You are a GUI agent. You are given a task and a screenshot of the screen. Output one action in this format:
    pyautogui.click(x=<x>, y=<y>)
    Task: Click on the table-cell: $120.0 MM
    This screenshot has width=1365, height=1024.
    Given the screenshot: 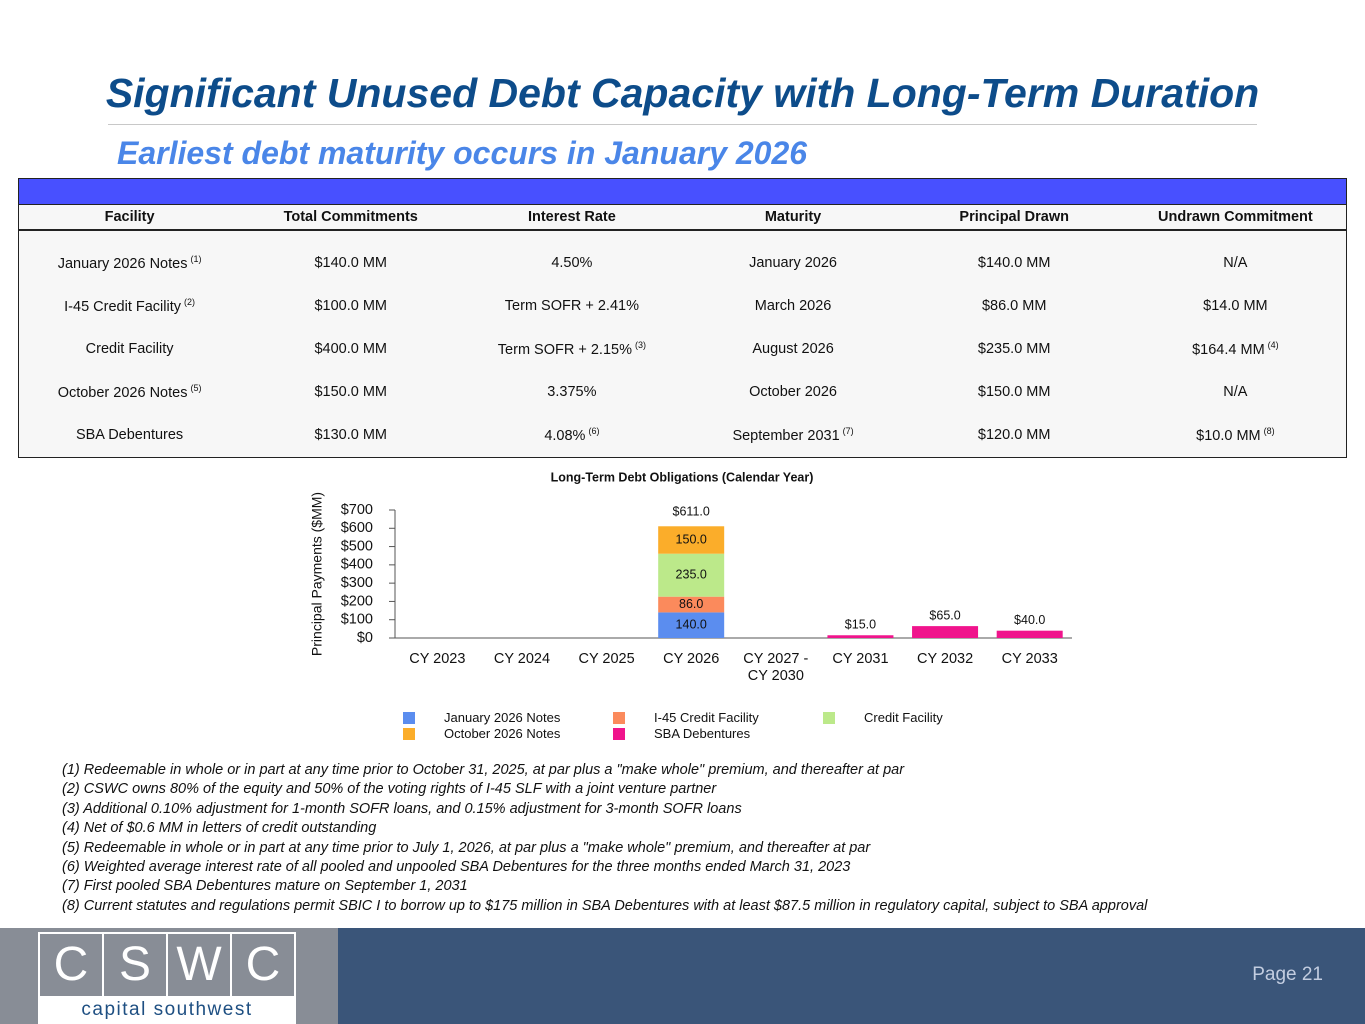 What is the action you would take?
    pyautogui.click(x=1014, y=434)
    